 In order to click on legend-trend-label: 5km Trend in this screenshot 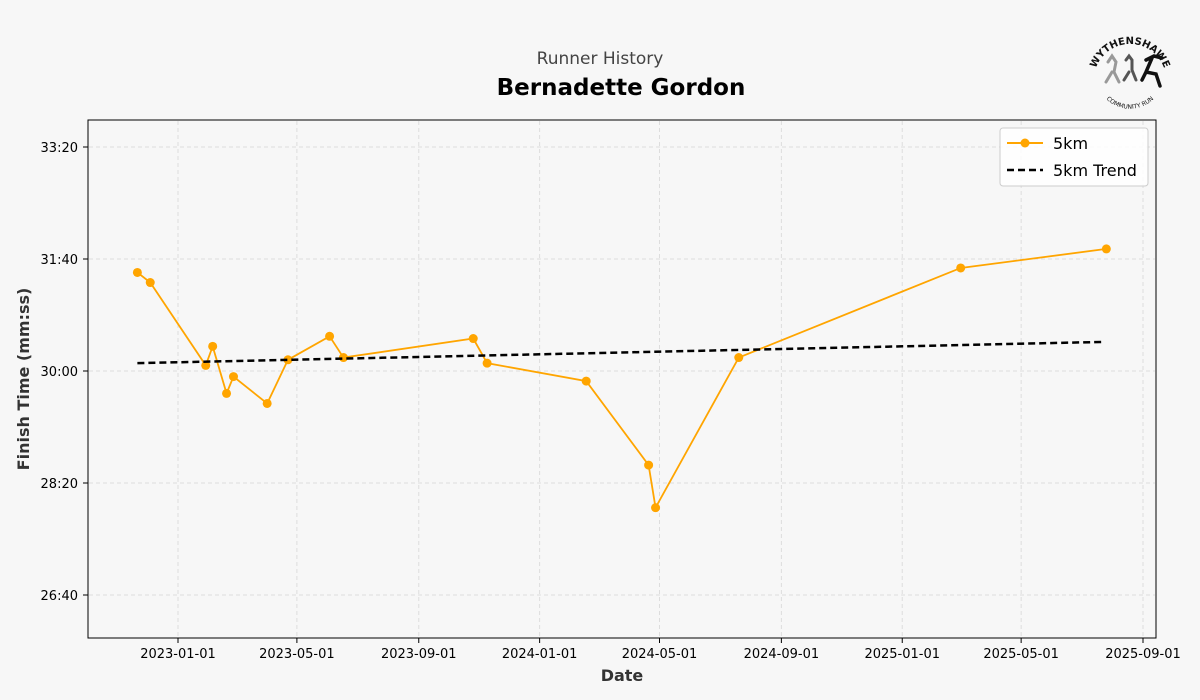, I will do `click(1095, 170)`.